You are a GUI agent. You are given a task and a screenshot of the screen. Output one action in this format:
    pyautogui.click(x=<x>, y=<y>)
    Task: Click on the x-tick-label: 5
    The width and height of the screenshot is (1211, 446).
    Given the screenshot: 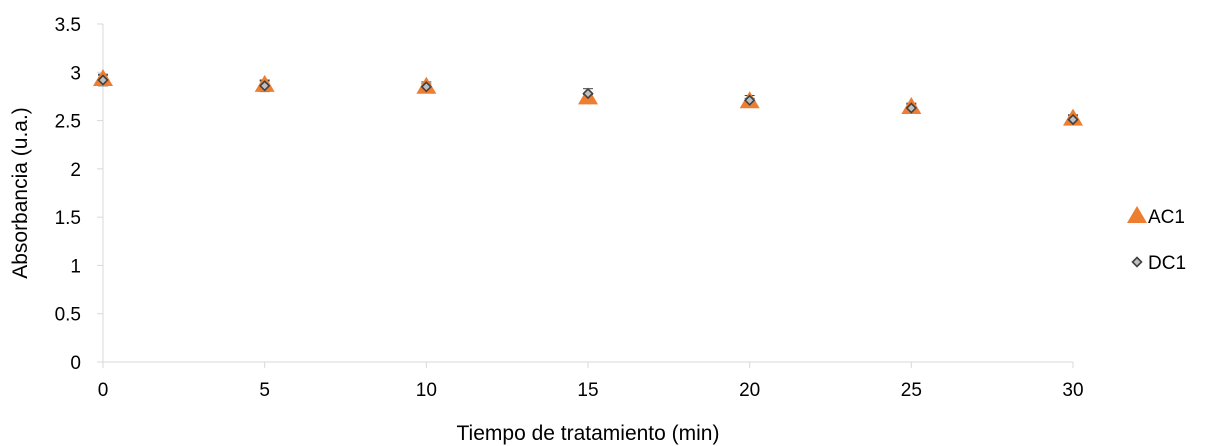 What is the action you would take?
    pyautogui.click(x=264, y=390)
    